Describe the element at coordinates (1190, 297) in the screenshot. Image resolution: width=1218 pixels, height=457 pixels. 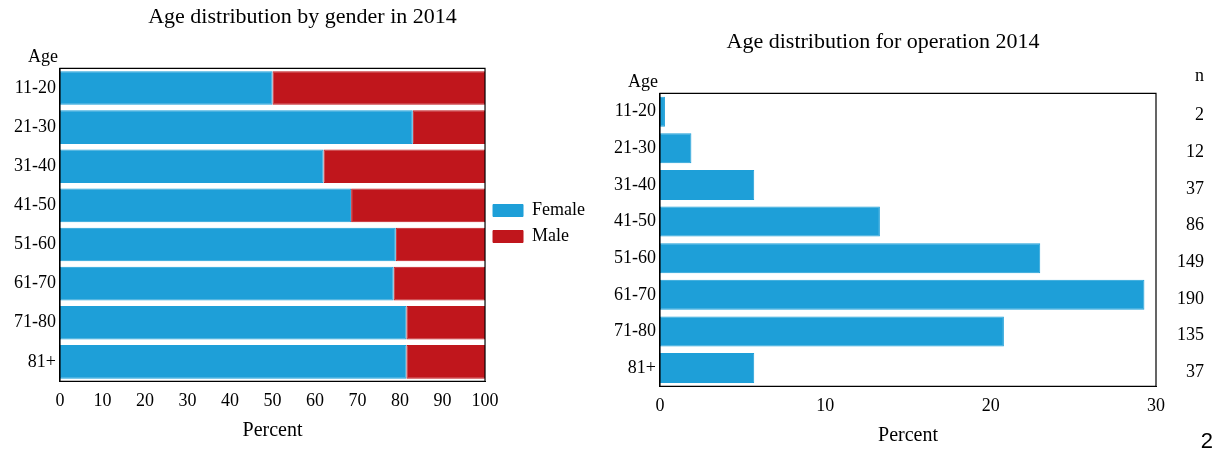
I see `text: 190` at that location.